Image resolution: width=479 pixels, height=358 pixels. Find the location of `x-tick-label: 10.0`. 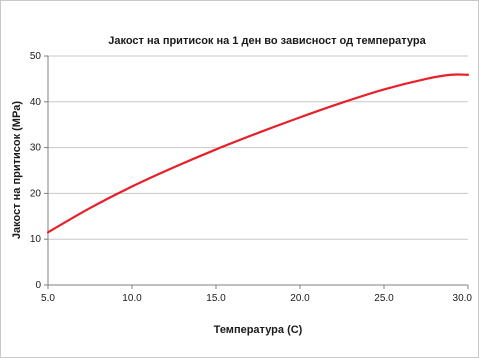

x-tick-label: 10.0 is located at coordinates (132, 298).